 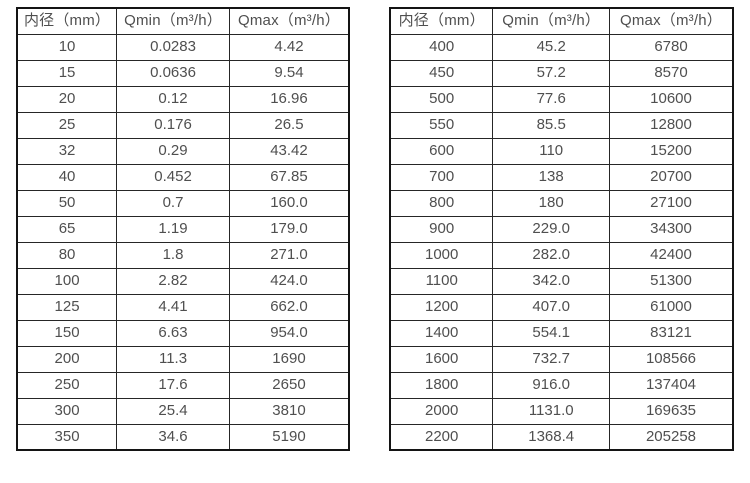 I want to click on table-row: 250 17.6 2650, so click(x=183, y=385).